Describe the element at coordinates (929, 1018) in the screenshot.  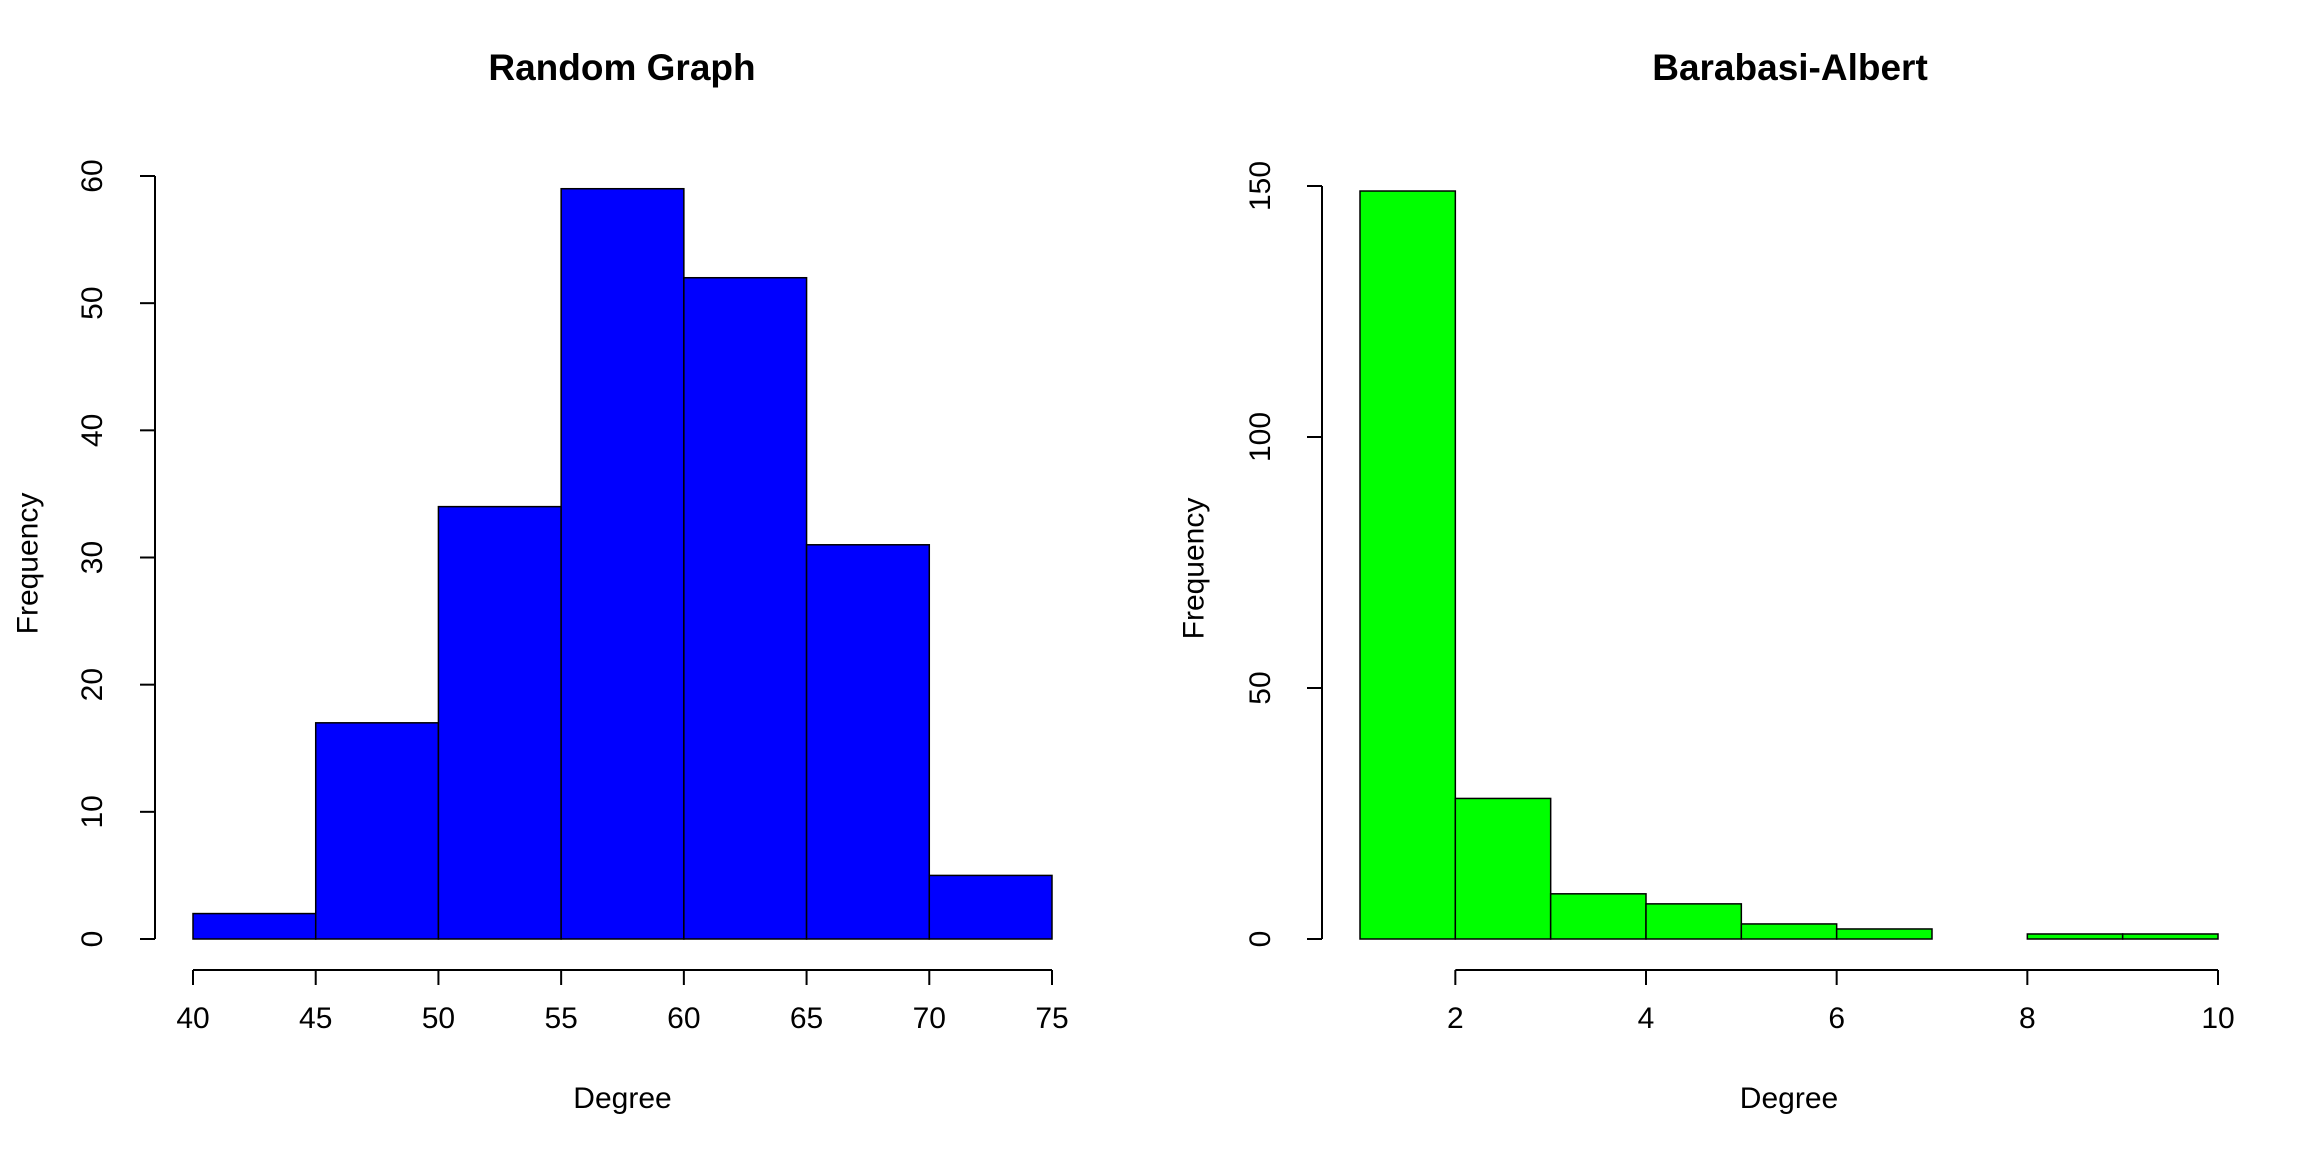
I see `x-tick-label: 70` at that location.